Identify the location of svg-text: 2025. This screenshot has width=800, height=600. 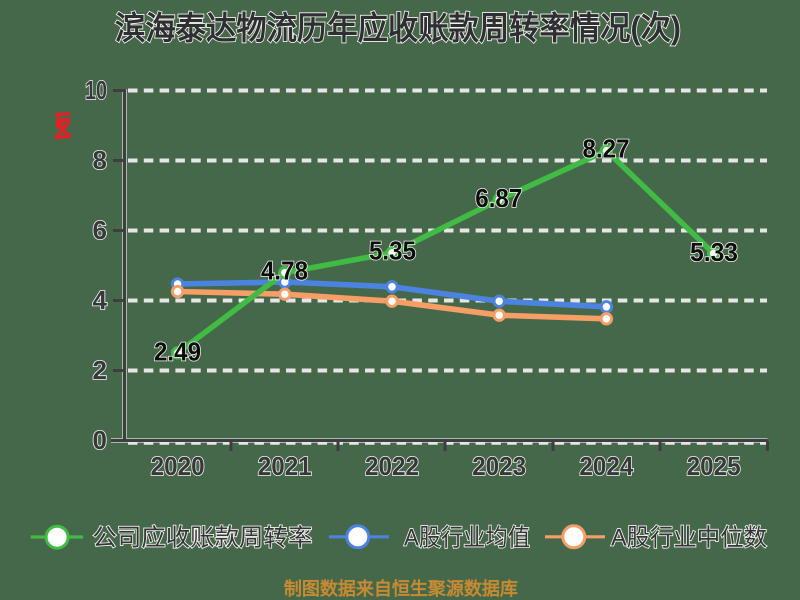
(714, 466).